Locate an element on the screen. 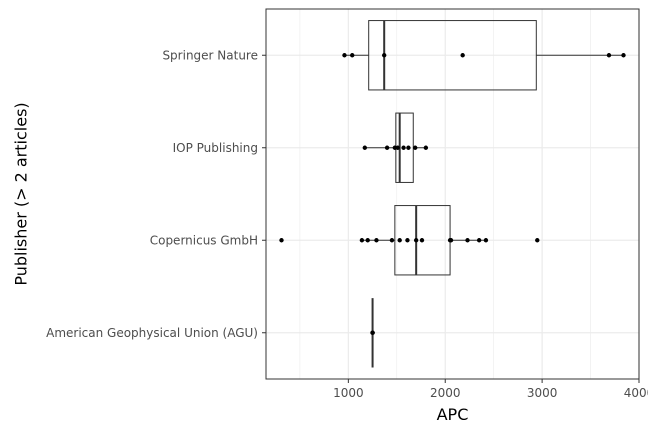 This screenshot has width=648, height=432. y-tick-label: IOP Publishing is located at coordinates (215, 148).